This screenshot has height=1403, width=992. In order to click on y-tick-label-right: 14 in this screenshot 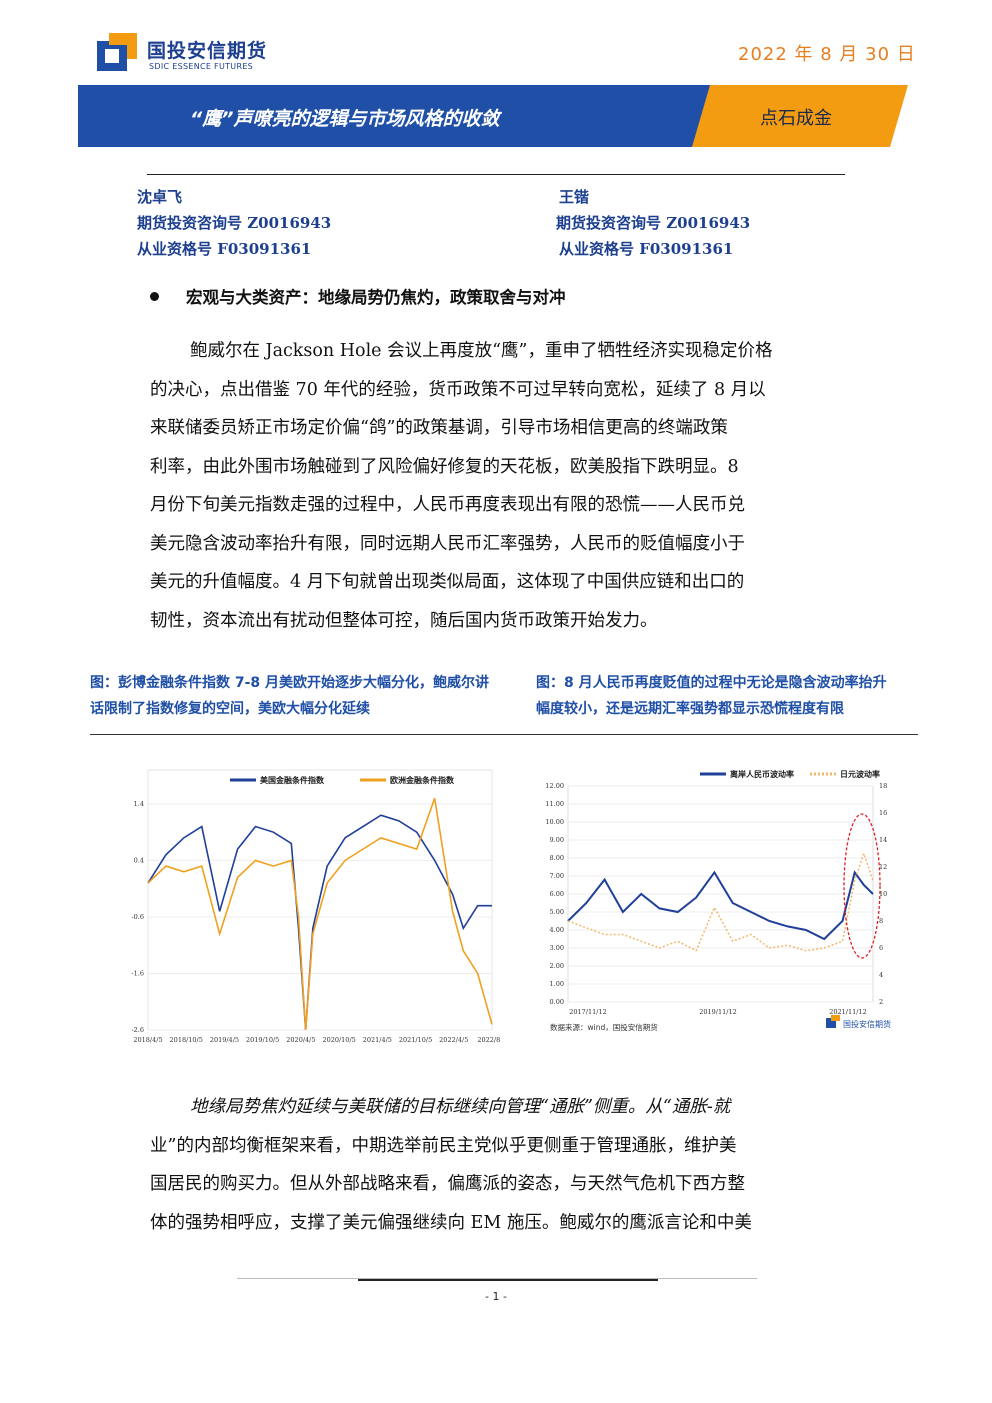, I will do `click(883, 840)`.